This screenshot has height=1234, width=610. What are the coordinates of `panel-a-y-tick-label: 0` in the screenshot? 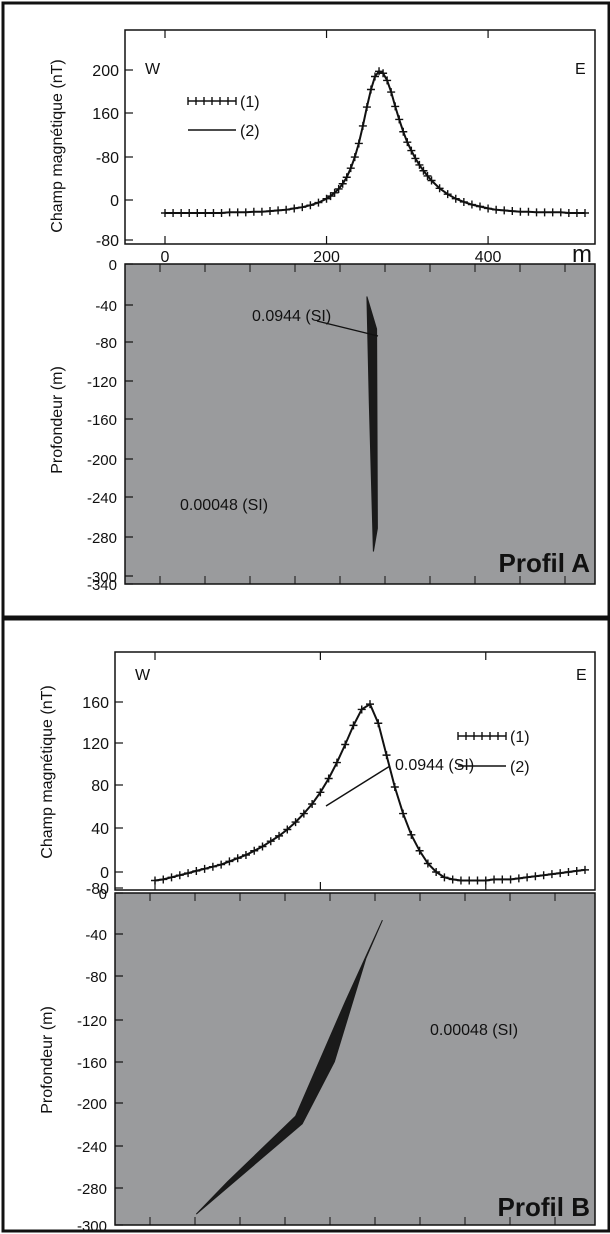 It's located at (114, 201).